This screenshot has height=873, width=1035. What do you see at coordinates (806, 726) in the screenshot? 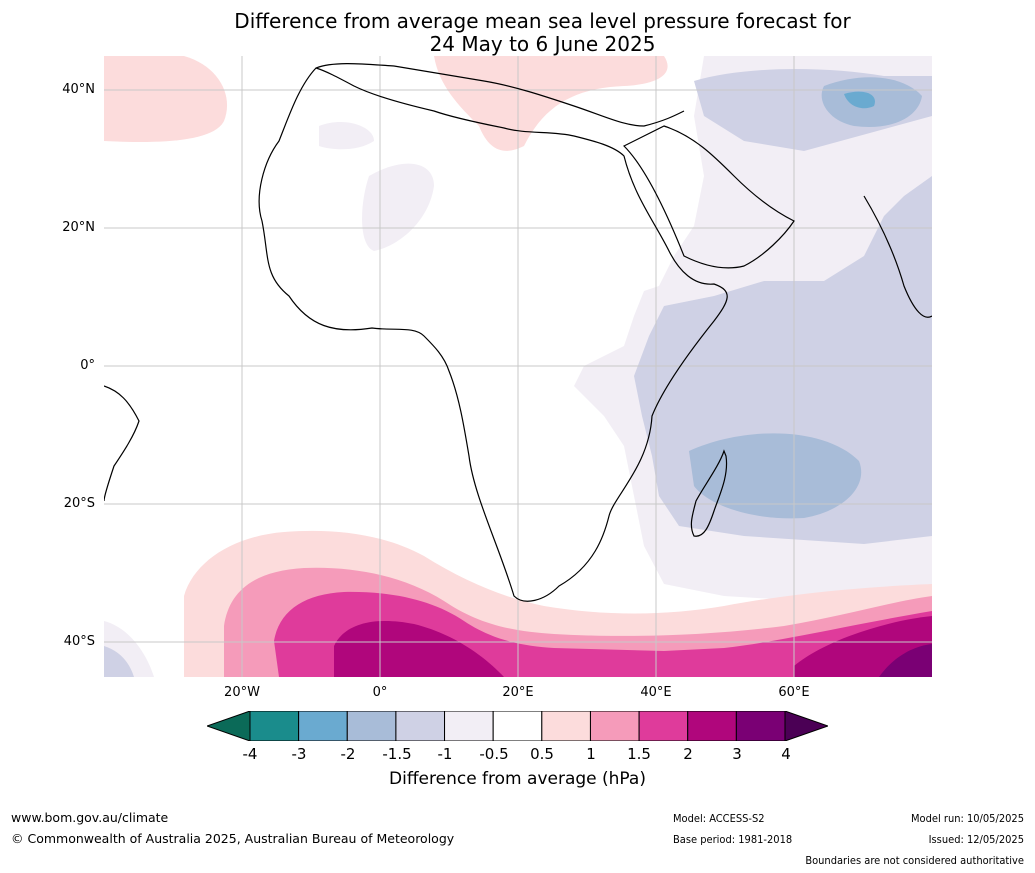
I see `colorbar-over-triangle` at bounding box center [806, 726].